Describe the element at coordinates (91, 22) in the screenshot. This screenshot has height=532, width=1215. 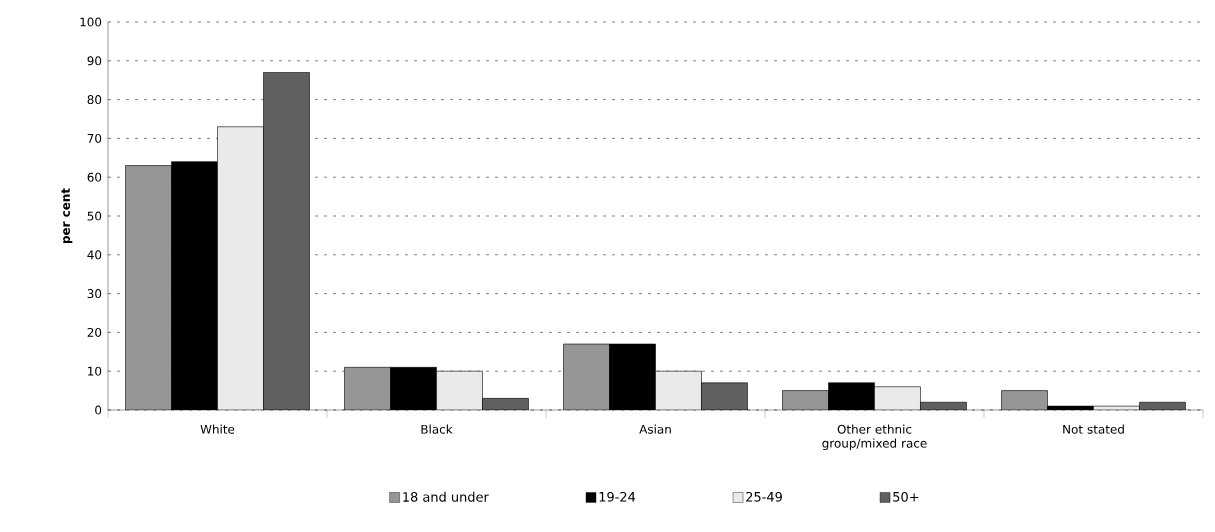
I see `y-tick-label: 100` at that location.